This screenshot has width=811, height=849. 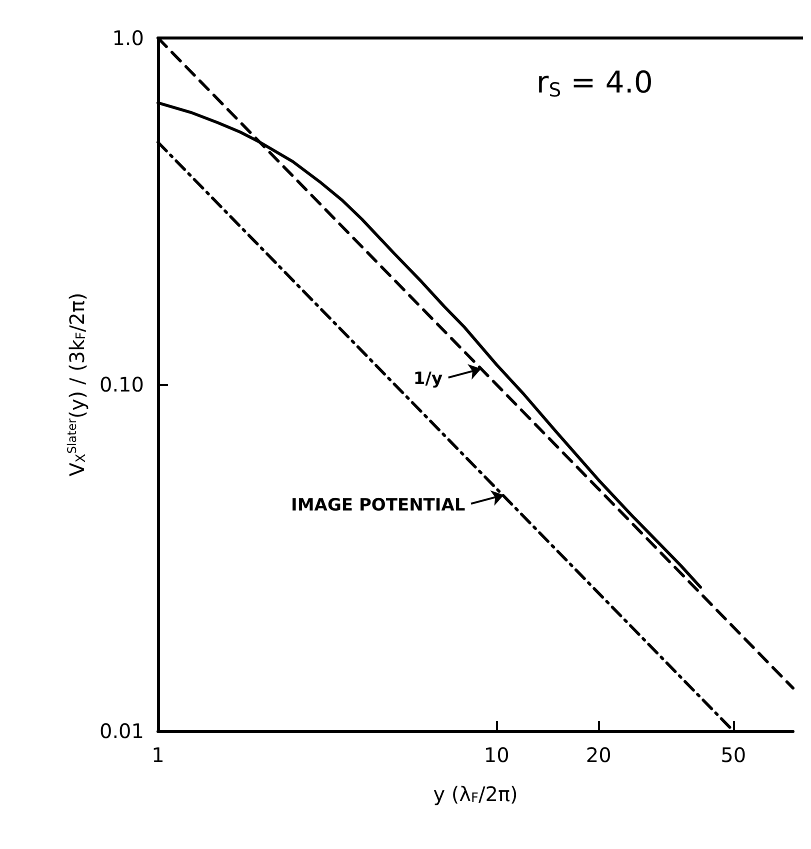 I want to click on y-tick-label: 1.0, so click(x=128, y=38).